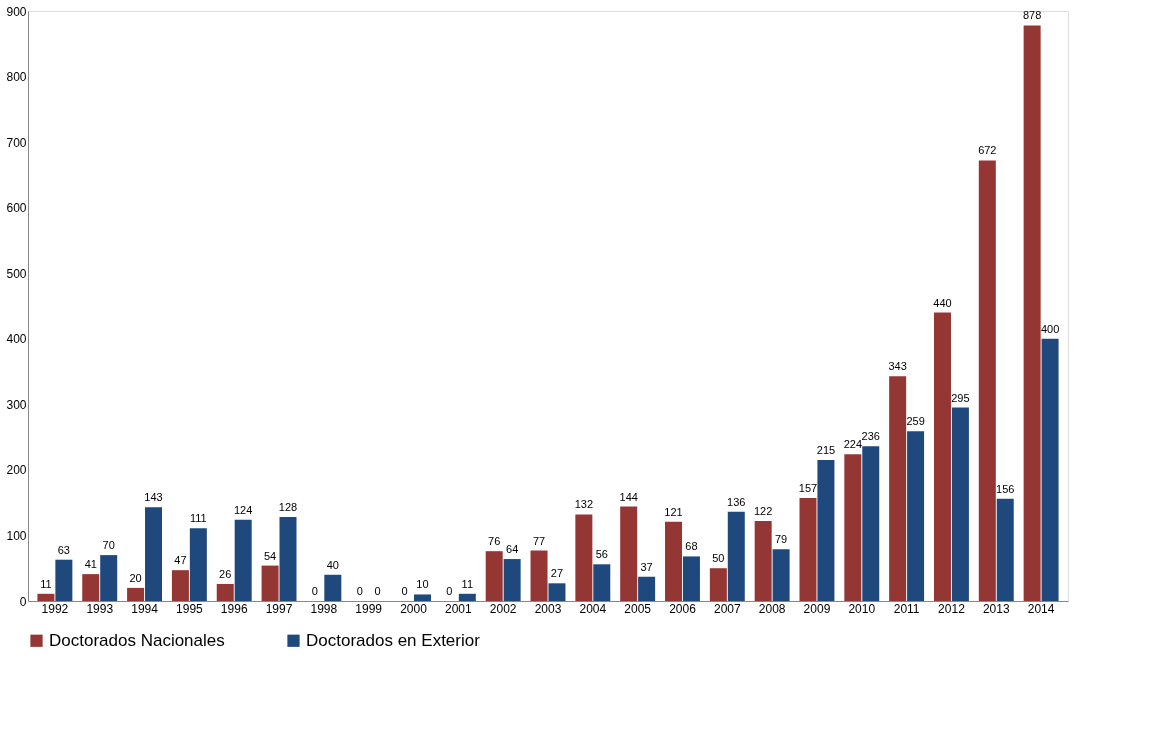 Image resolution: width=1172 pixels, height=744 pixels. I want to click on y-tick-label: 700, so click(16, 142).